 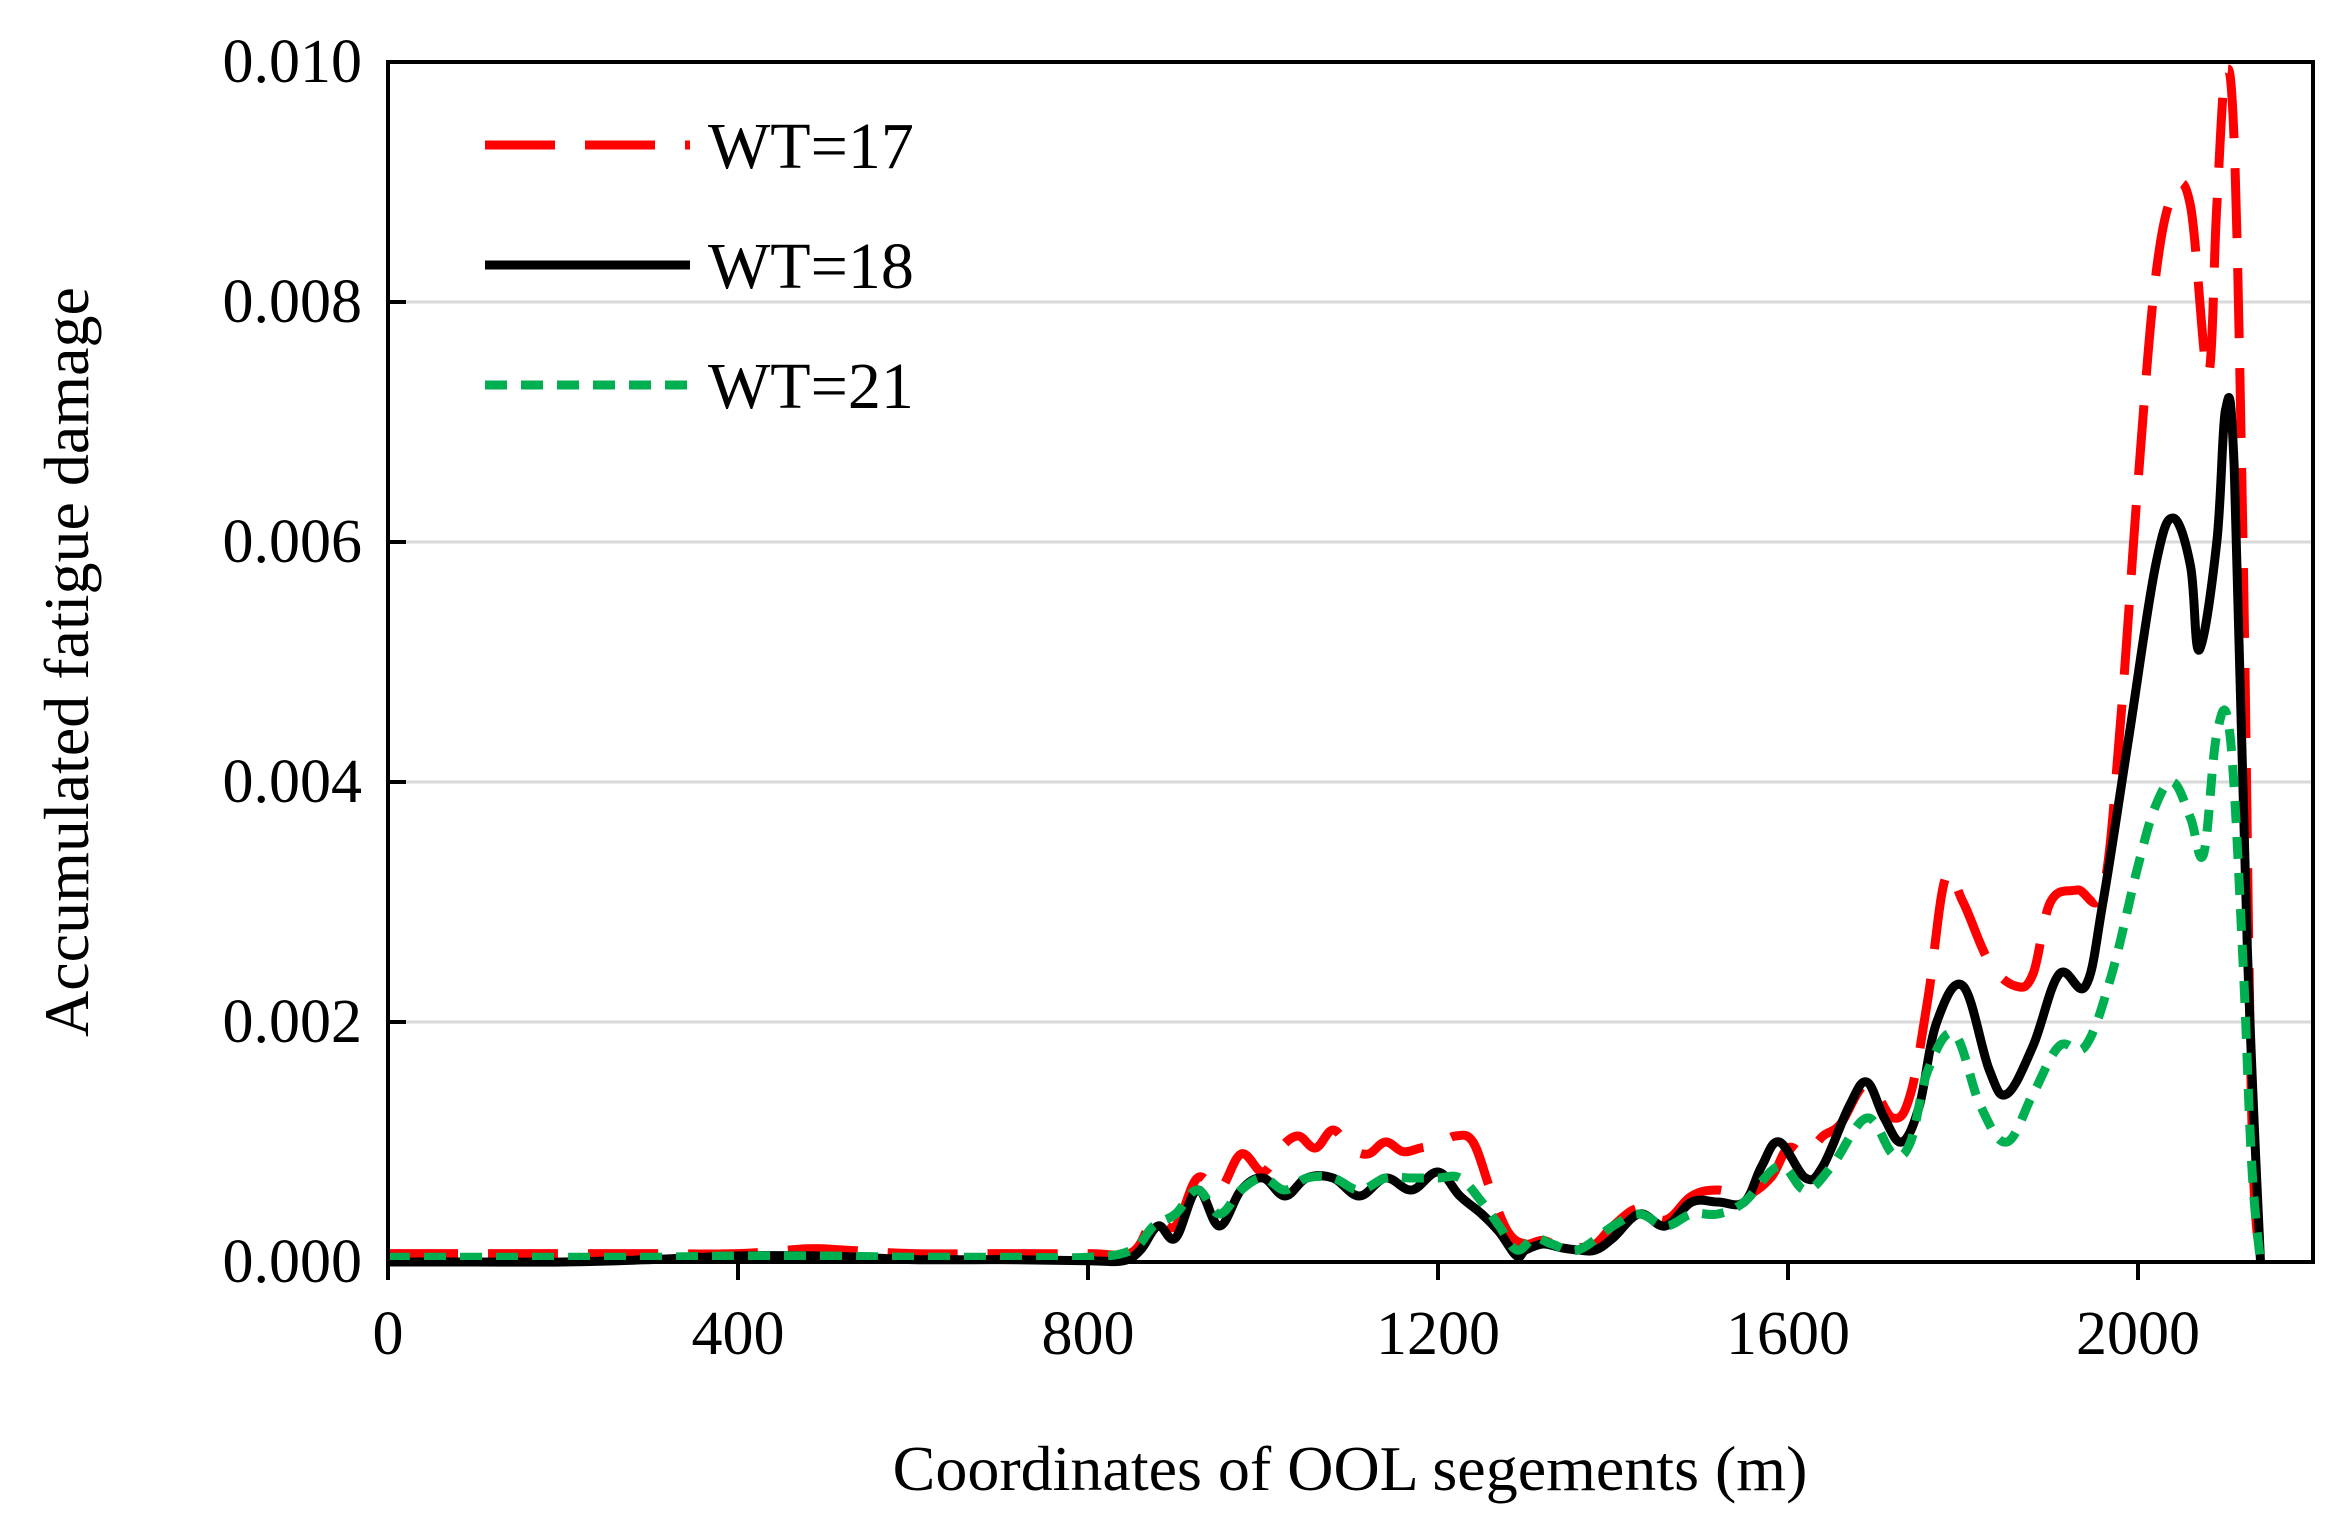 What do you see at coordinates (1438, 1334) in the screenshot?
I see `x-tick-label-3: 1200` at bounding box center [1438, 1334].